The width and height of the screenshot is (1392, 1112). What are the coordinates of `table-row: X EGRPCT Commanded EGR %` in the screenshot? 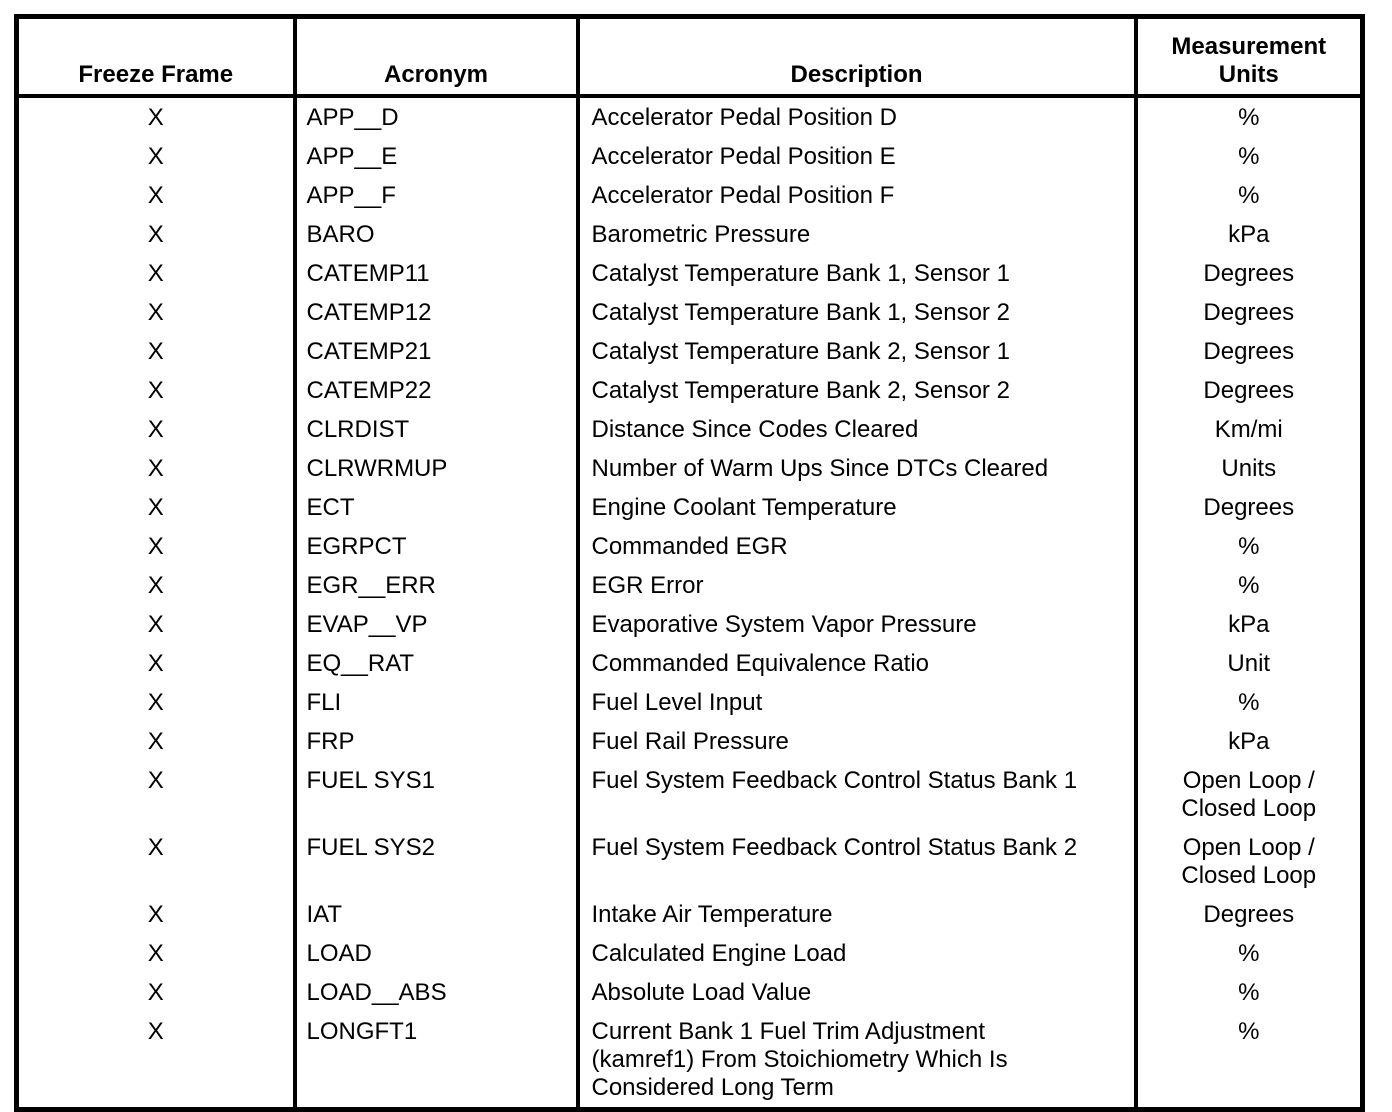 It's located at (690, 546).